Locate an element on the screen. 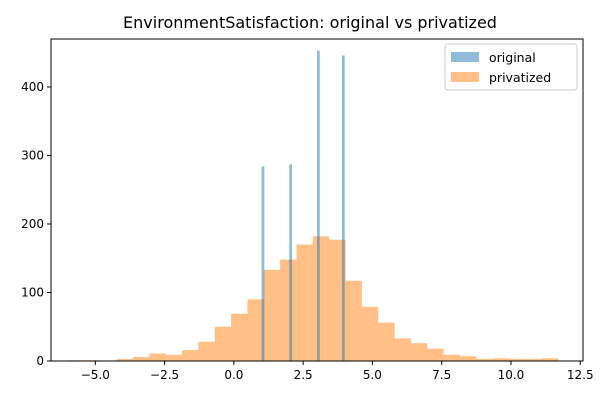 The width and height of the screenshot is (600, 400). x-tick-label-4: 5.0 is located at coordinates (372, 375).